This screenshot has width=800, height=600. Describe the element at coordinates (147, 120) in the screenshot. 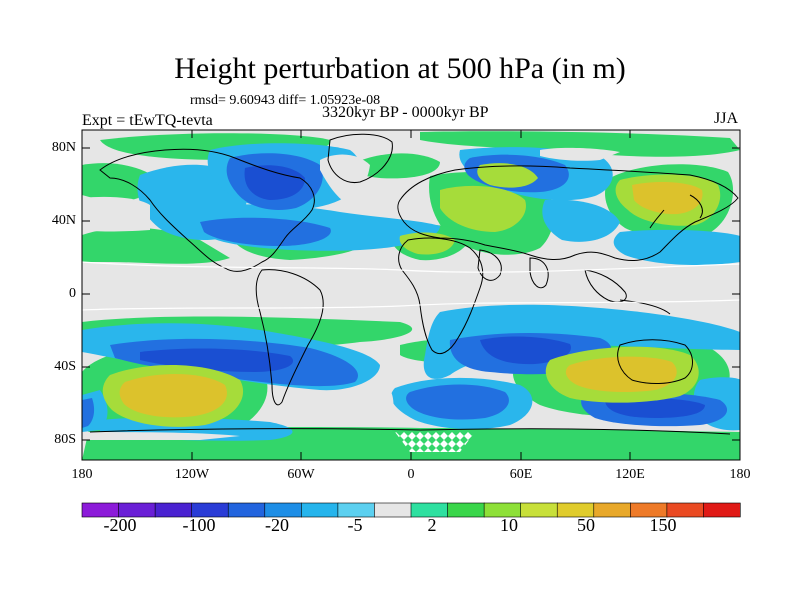

I see `experiment-label: Expt = tEwTQ-tevta` at that location.